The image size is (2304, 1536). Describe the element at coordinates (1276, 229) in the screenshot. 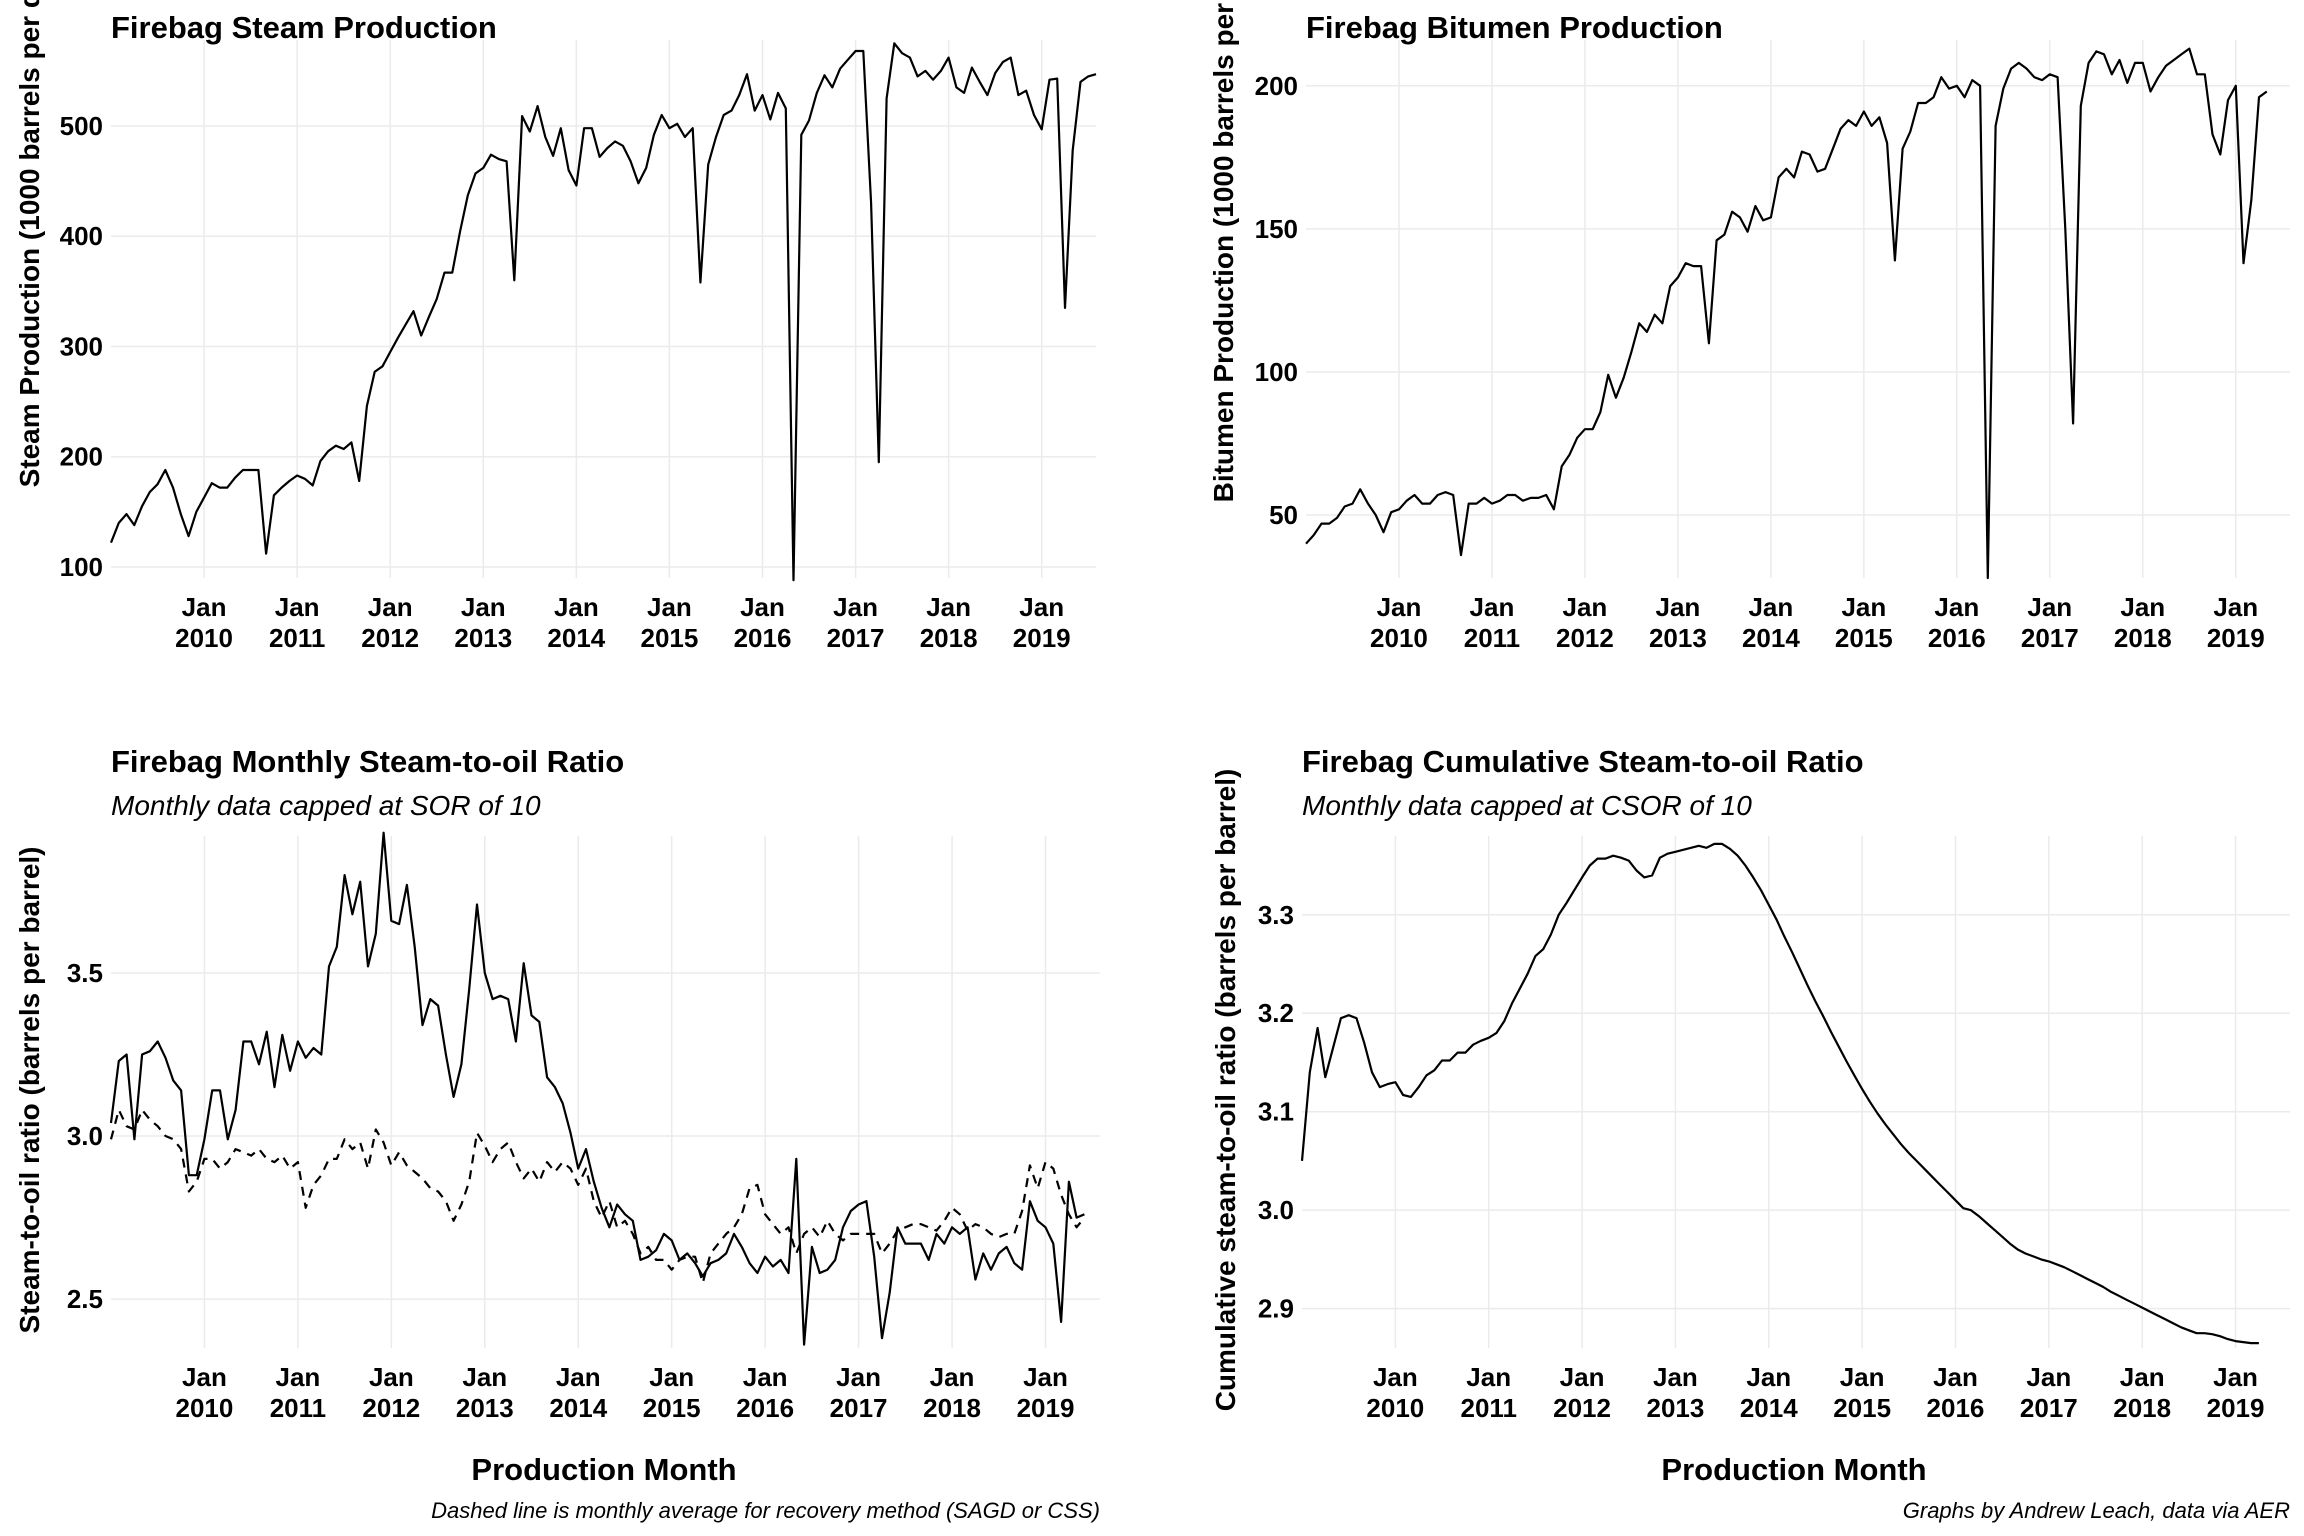

I see `y-tick-label: 150` at that location.